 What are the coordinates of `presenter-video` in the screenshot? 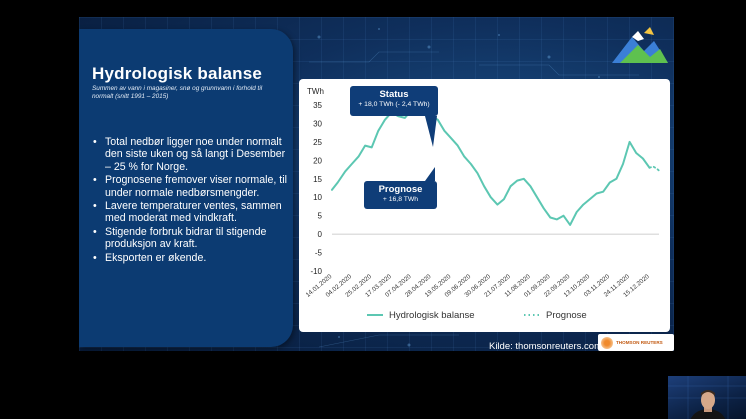 It's located at (707, 397).